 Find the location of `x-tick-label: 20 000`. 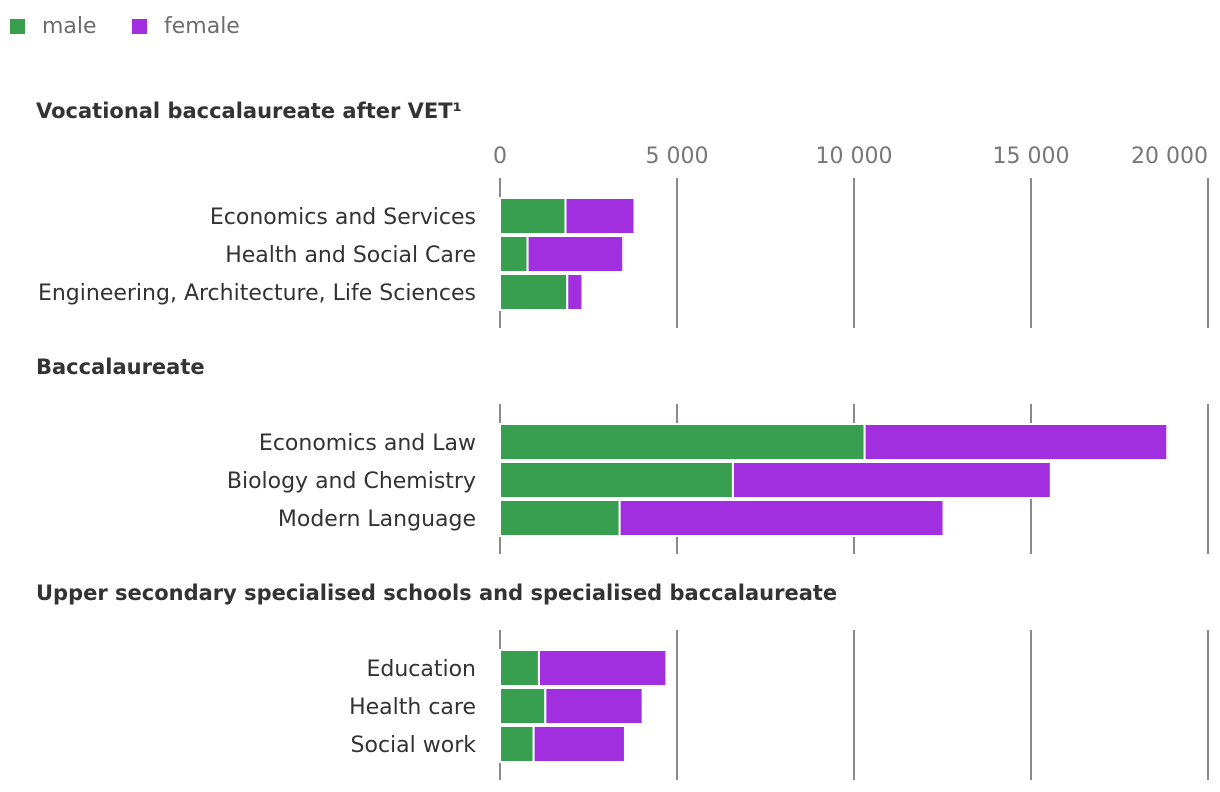

x-tick-label: 20 000 is located at coordinates (1169, 156).